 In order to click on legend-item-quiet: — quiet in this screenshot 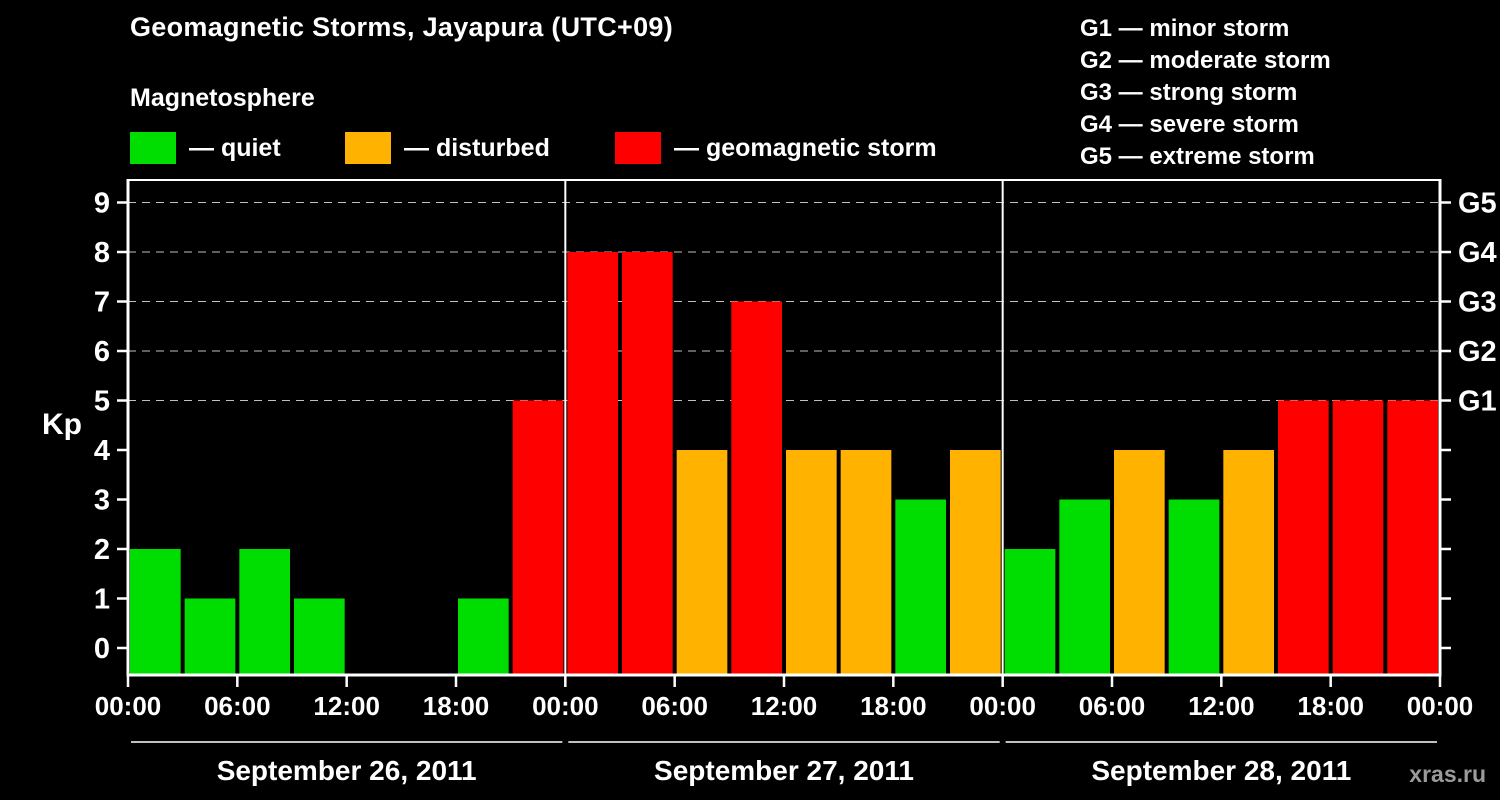, I will do `click(205, 148)`.